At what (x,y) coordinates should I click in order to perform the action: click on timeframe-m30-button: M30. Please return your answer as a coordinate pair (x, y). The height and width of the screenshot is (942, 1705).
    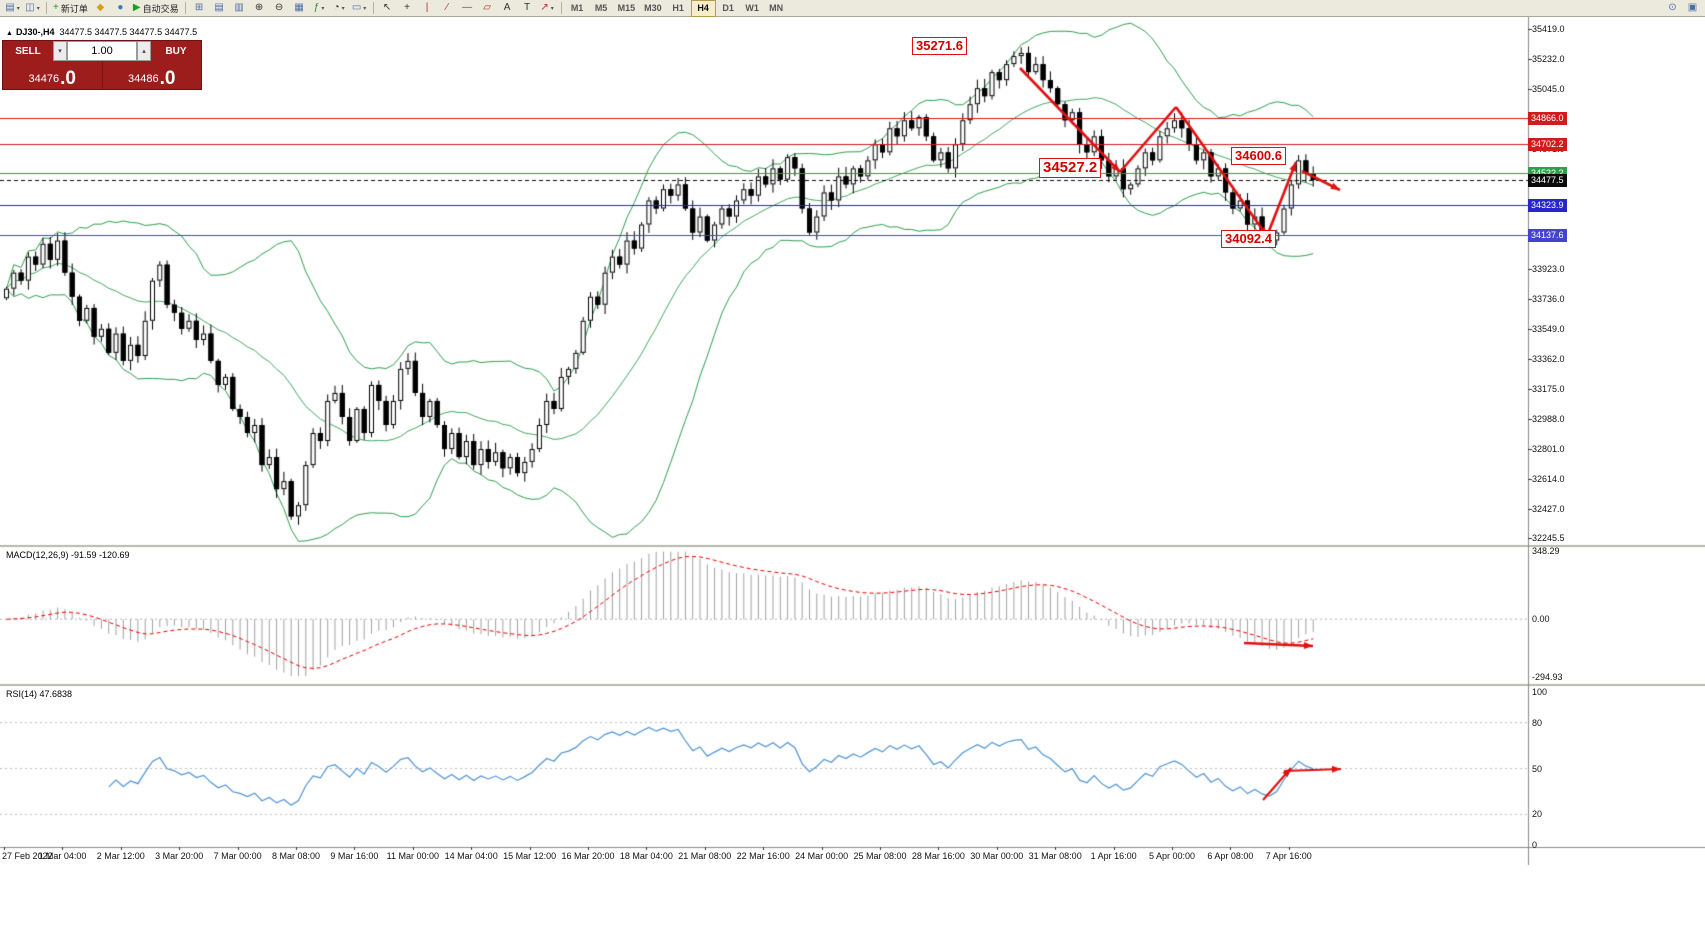
    Looking at the image, I should click on (653, 8).